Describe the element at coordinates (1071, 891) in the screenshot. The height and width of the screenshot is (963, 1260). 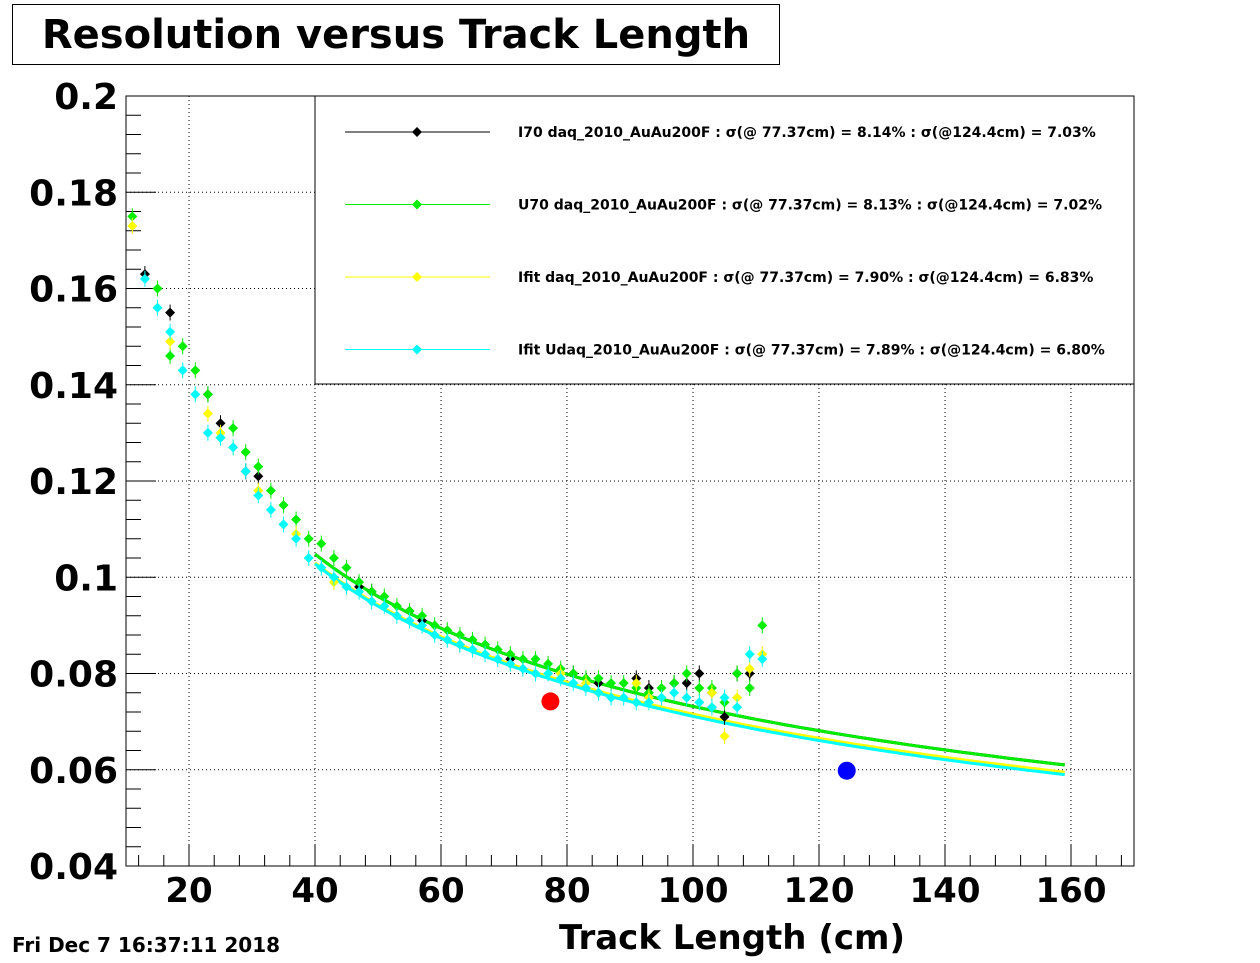
I see `x-tick-label: 160` at that location.